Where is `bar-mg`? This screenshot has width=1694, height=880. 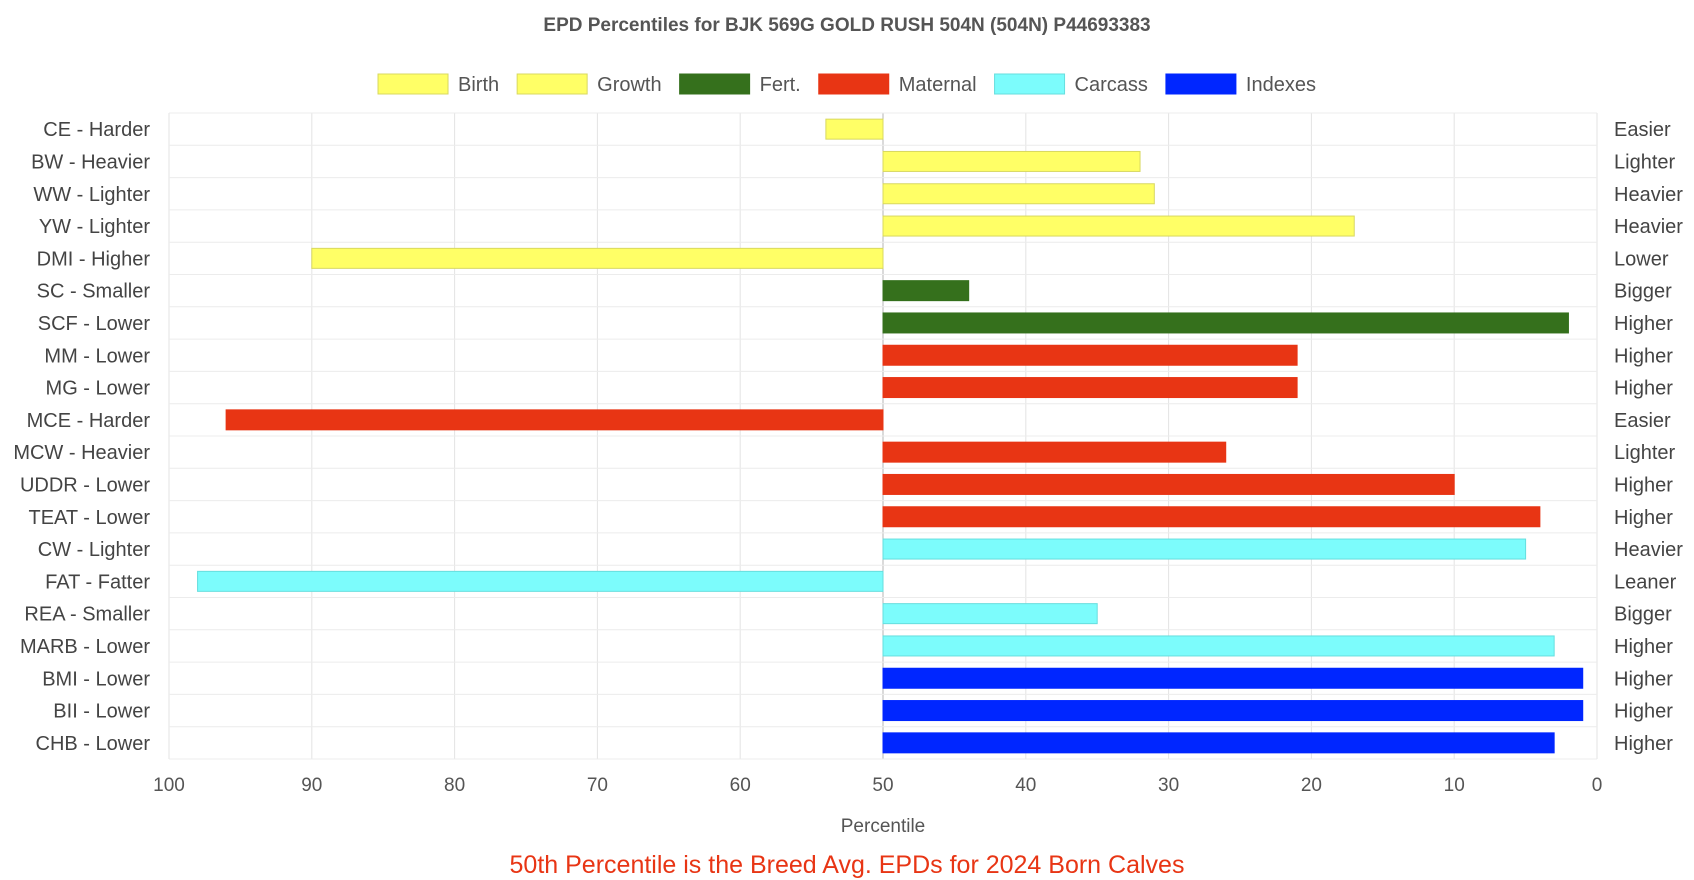 bar-mg is located at coordinates (1090, 388).